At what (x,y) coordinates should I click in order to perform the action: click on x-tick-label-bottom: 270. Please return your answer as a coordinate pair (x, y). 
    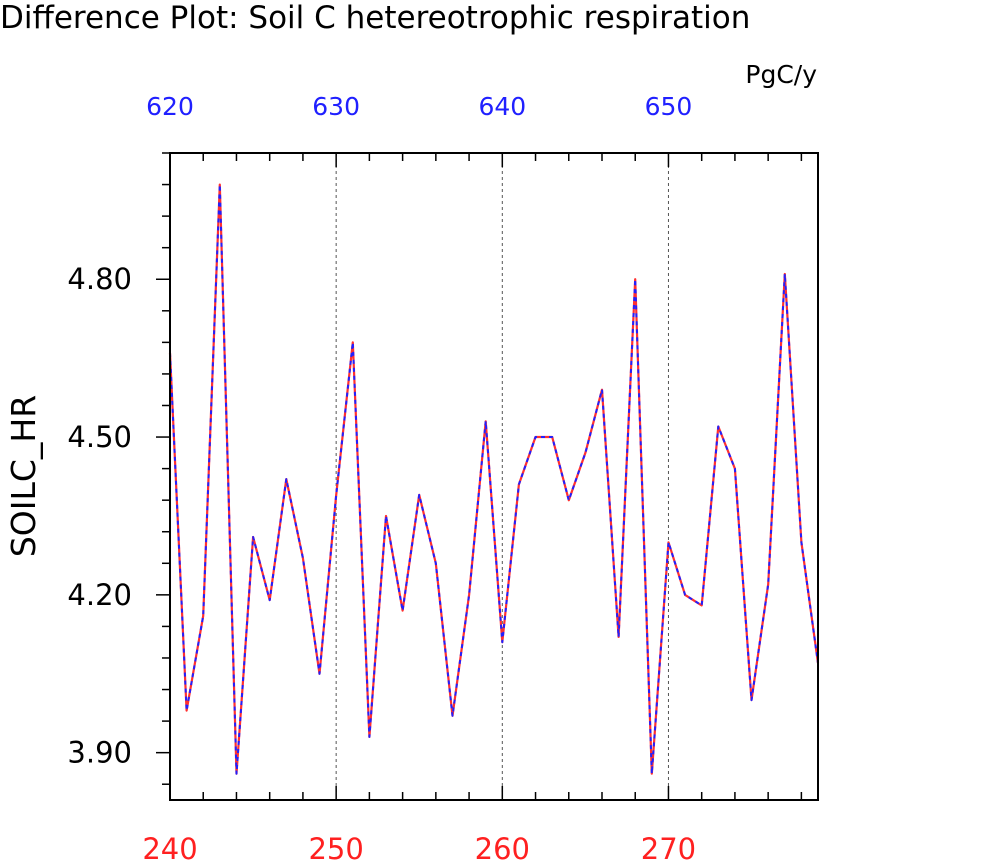
    Looking at the image, I should click on (668, 847).